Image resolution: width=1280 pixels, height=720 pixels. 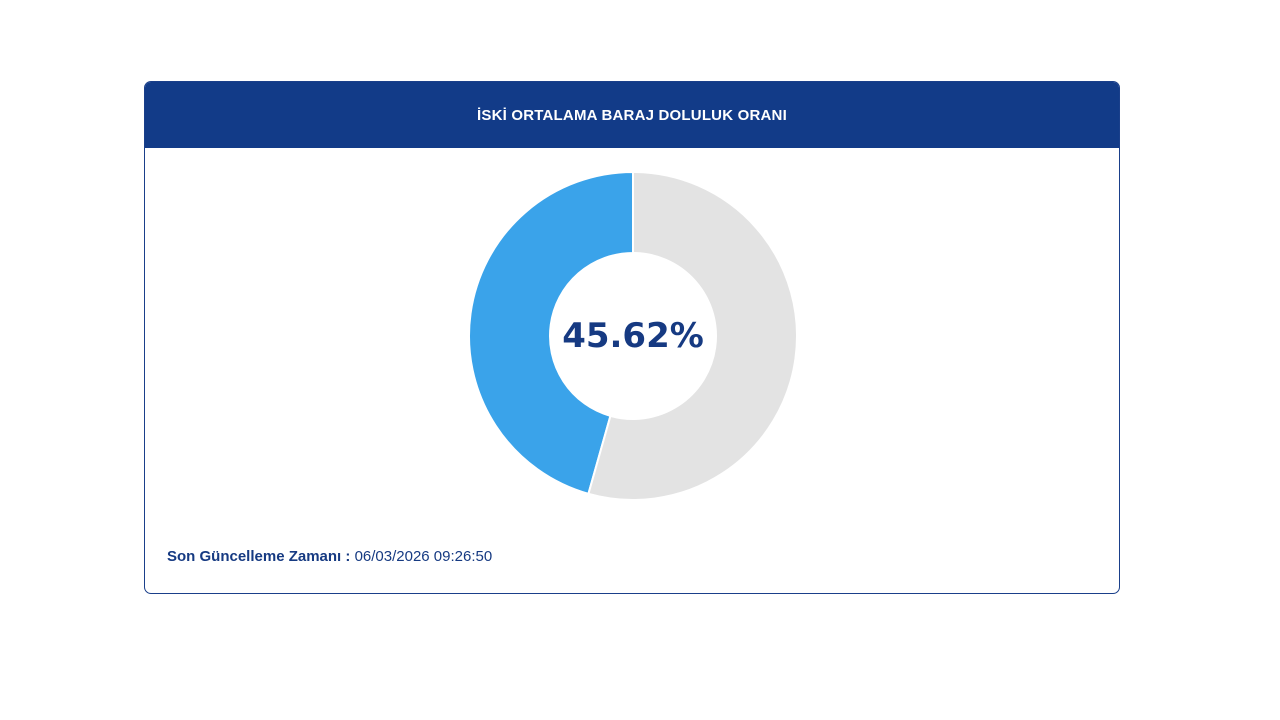 I want to click on empty-slice, so click(x=692, y=335).